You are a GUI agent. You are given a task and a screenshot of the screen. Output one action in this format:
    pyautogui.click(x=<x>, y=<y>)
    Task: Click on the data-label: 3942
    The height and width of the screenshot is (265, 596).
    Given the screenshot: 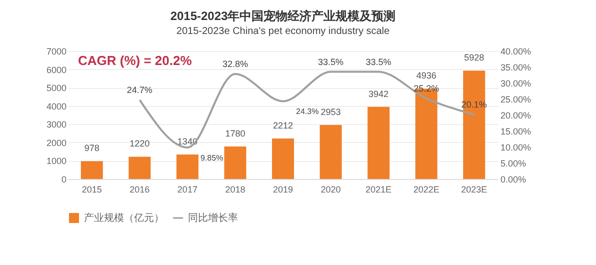 What is the action you would take?
    pyautogui.click(x=378, y=93)
    